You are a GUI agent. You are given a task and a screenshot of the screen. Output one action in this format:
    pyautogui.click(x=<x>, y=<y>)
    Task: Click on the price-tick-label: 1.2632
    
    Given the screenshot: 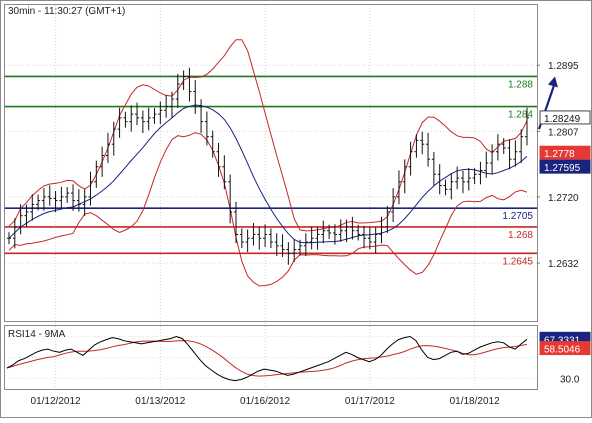 What is the action you would take?
    pyautogui.click(x=563, y=264)
    